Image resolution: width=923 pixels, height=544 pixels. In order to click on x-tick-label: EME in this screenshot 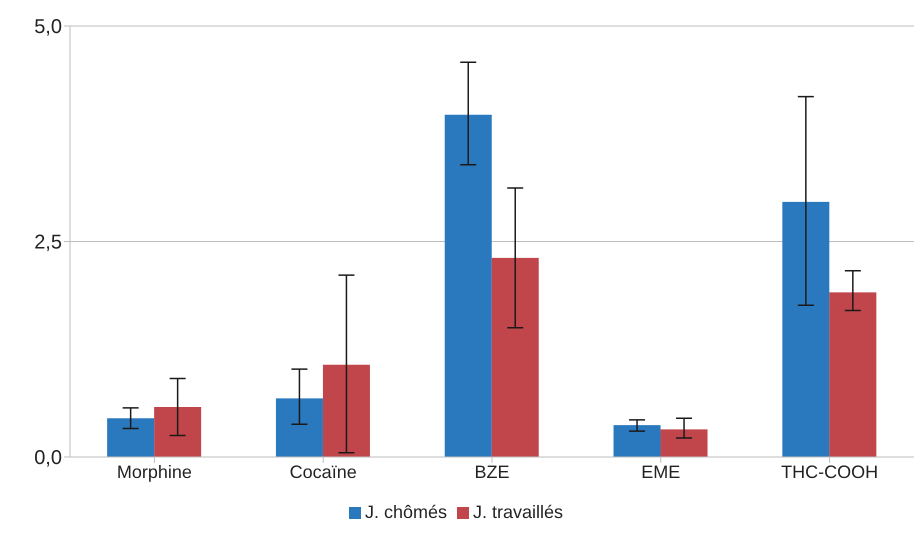, I will do `click(660, 472)`.